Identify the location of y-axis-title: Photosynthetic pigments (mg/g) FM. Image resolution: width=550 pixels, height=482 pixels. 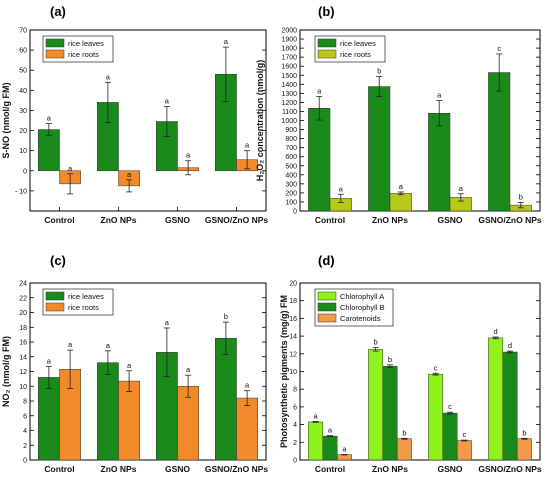
(284, 371).